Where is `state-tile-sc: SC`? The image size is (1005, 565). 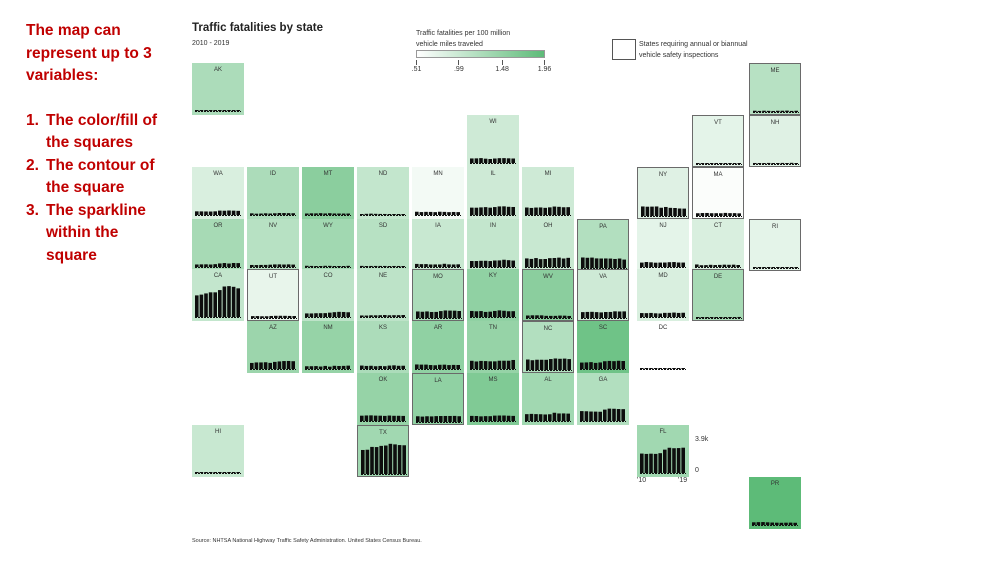 state-tile-sc: SC is located at coordinates (603, 347).